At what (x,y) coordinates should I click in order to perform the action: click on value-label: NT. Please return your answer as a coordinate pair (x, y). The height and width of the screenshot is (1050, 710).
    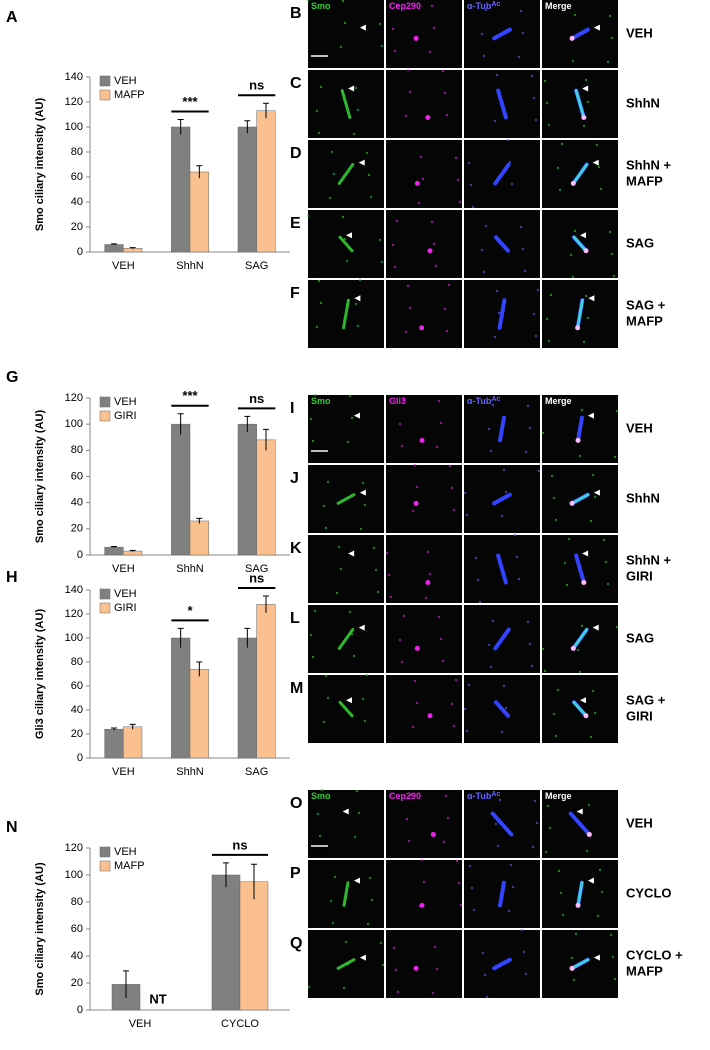
    Looking at the image, I should click on (157, 998).